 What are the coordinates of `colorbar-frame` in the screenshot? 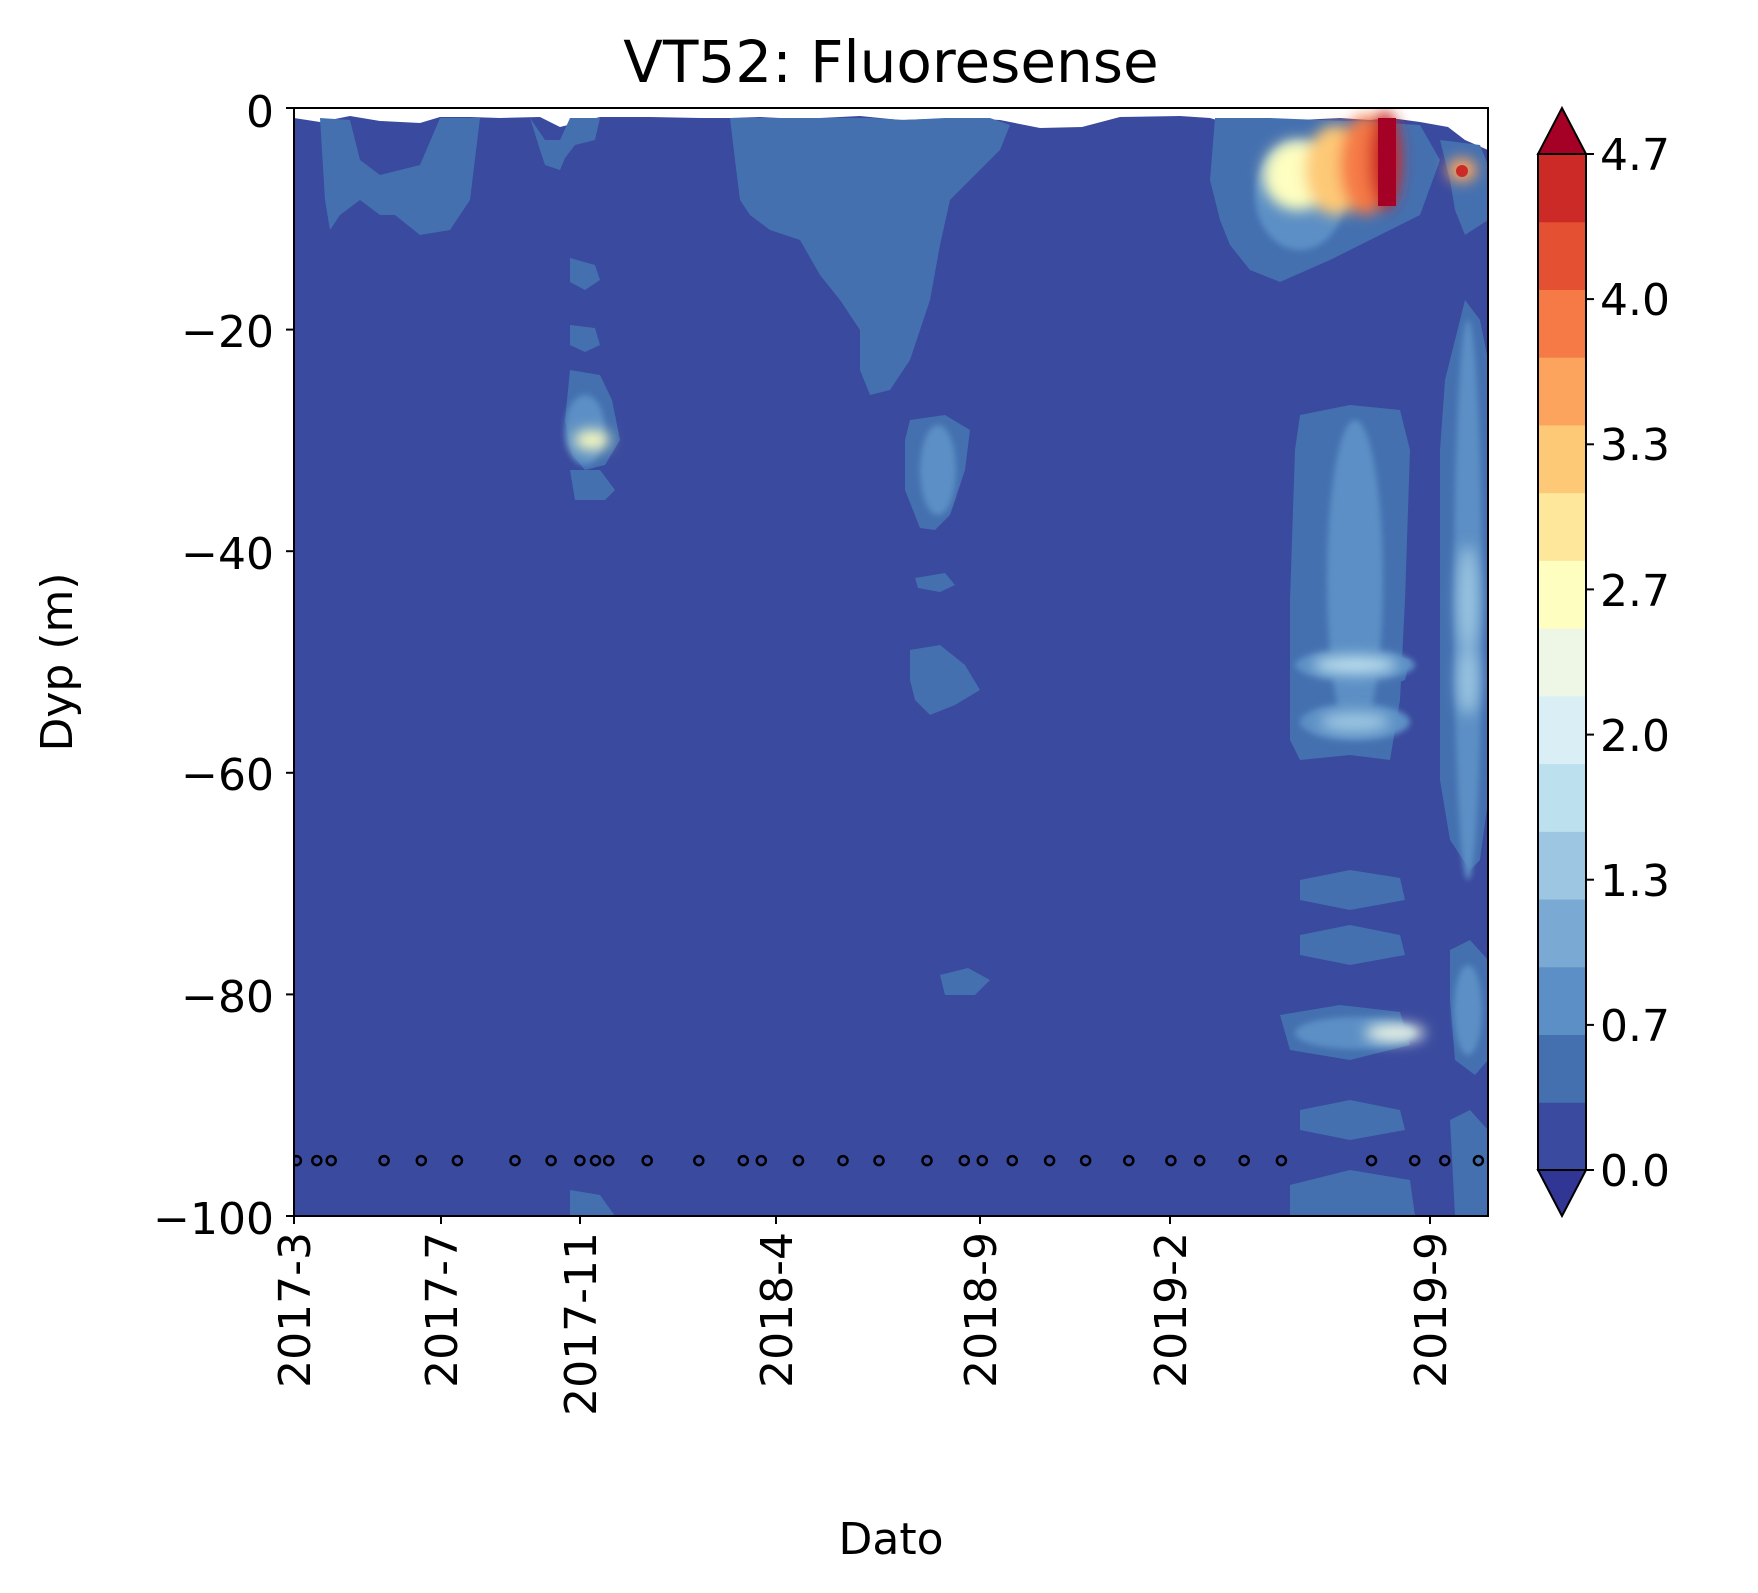 It's located at (1562, 662).